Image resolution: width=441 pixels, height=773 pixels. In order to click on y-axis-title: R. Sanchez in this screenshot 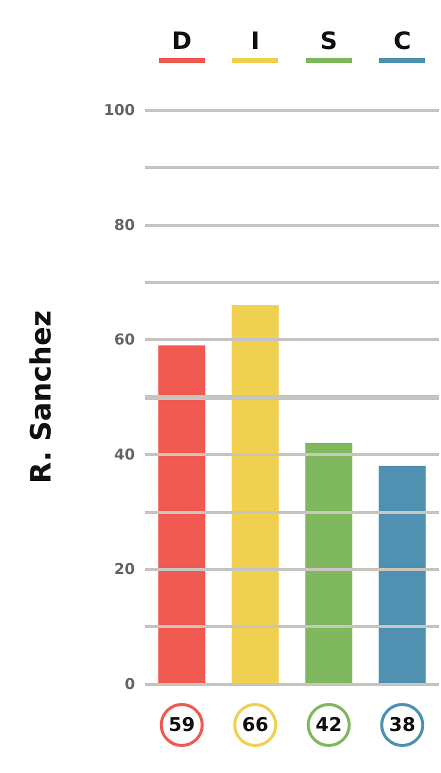, I will do `click(41, 397)`.